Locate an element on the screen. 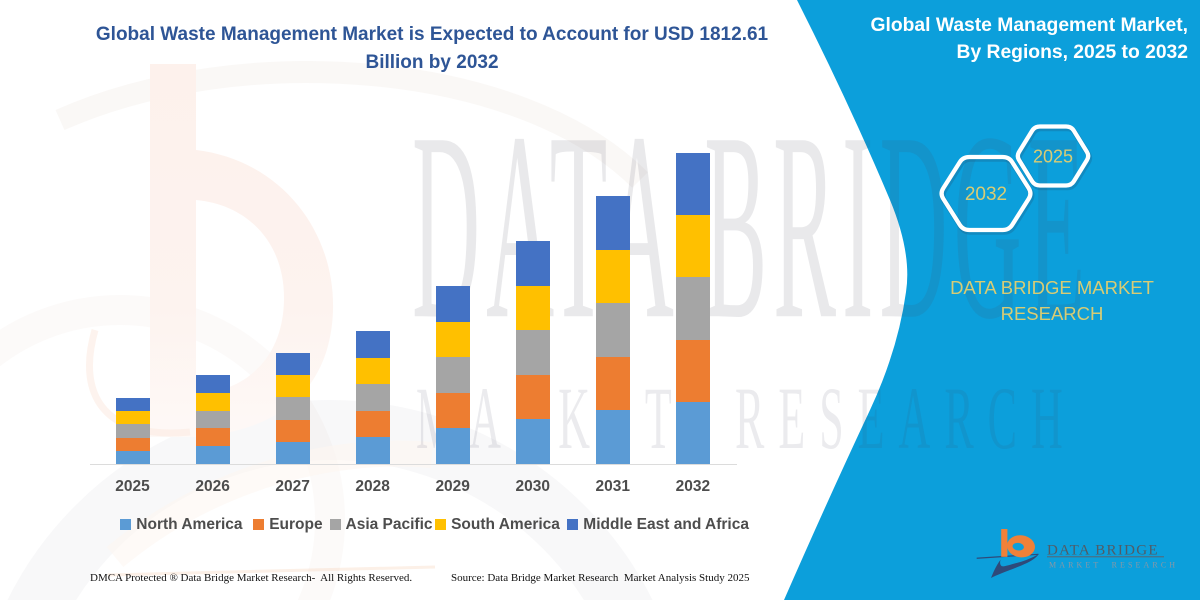  svg-text: 2025 is located at coordinates (1053, 157).